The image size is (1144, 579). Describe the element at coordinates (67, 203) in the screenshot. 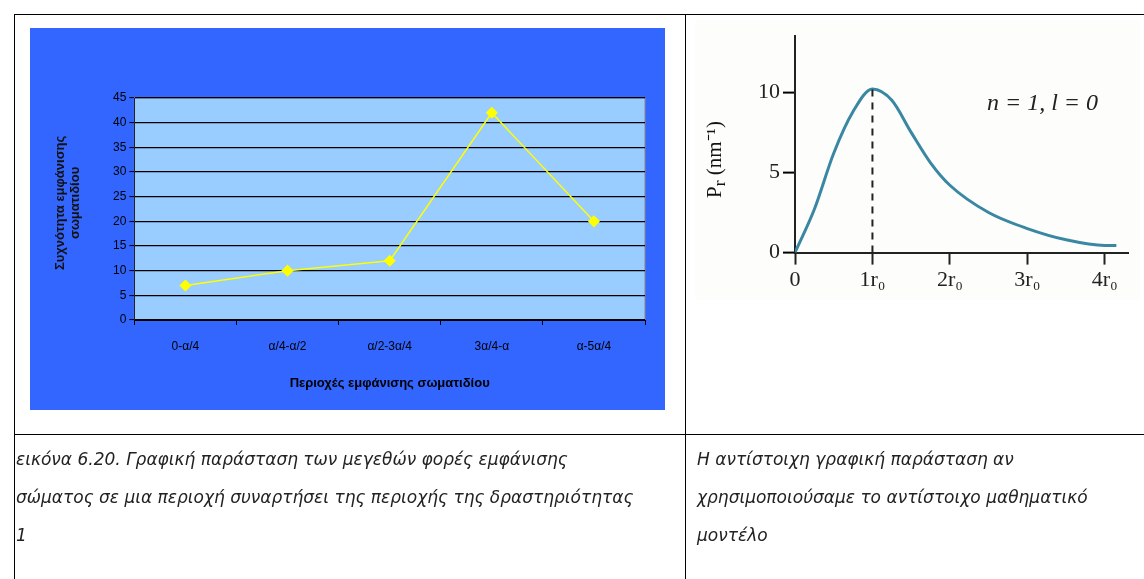

I see `y-axis-title: Συχνότητα εμφάνισης σωματιδίου` at that location.